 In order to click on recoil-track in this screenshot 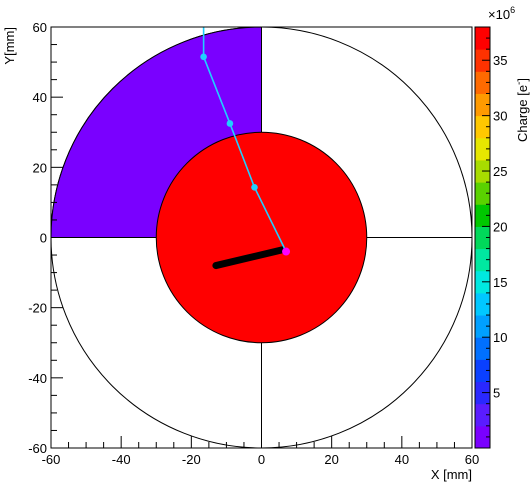, I will do `click(249, 258)`.